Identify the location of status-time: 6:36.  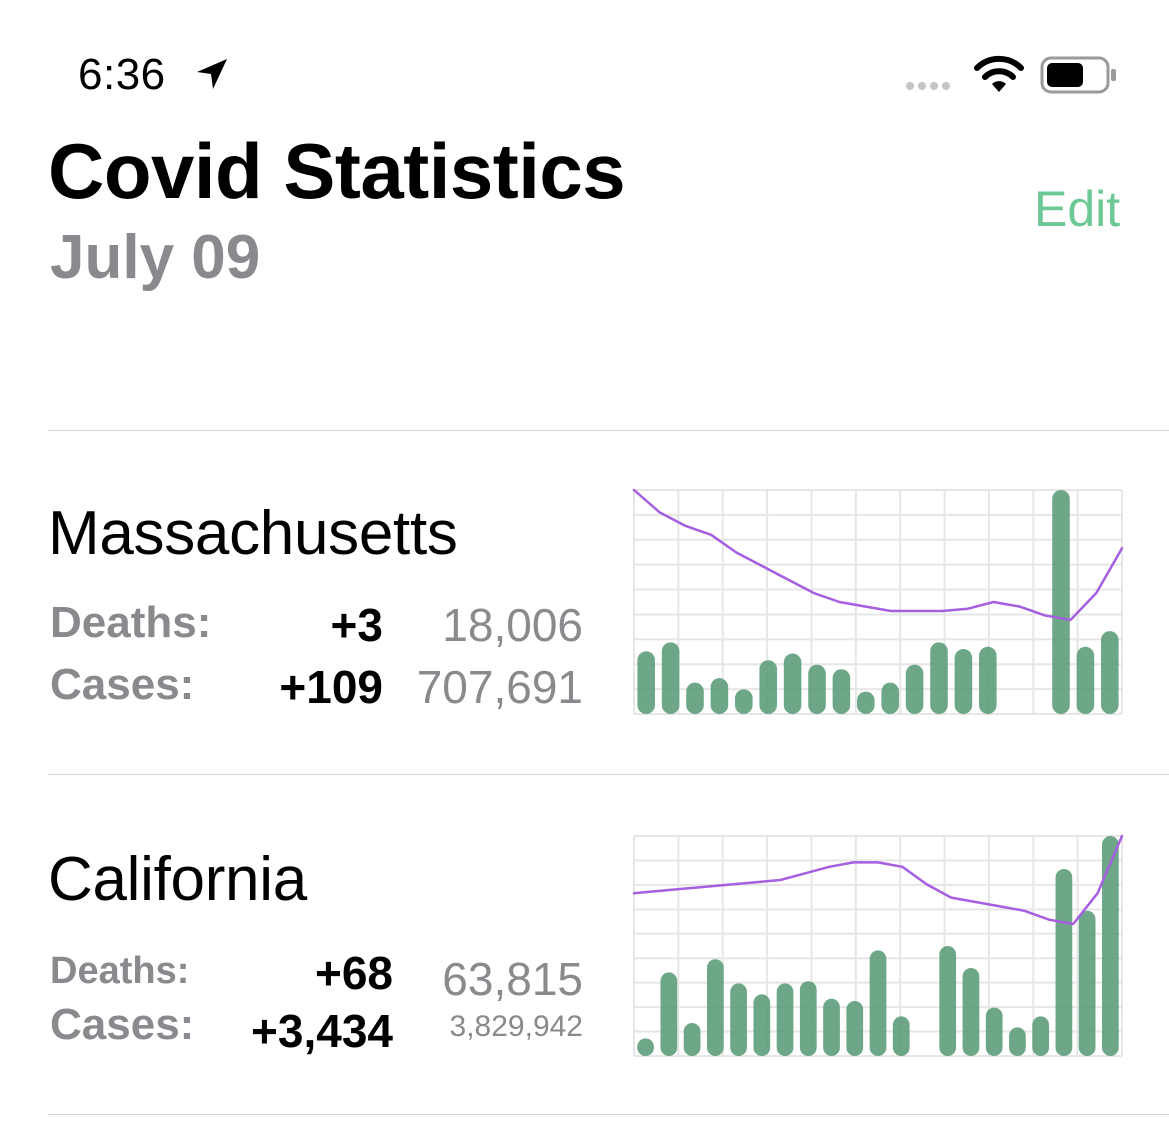
(122, 74).